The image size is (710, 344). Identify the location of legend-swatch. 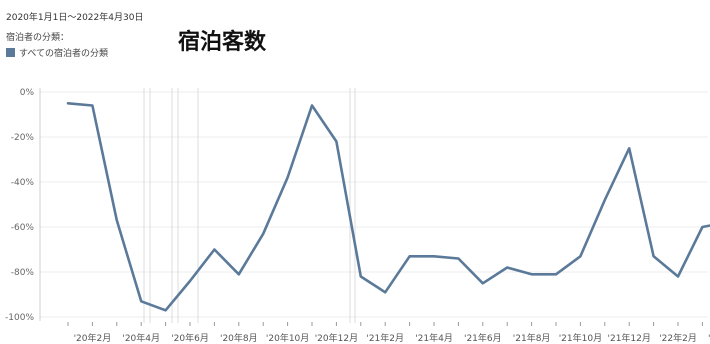
(10, 52).